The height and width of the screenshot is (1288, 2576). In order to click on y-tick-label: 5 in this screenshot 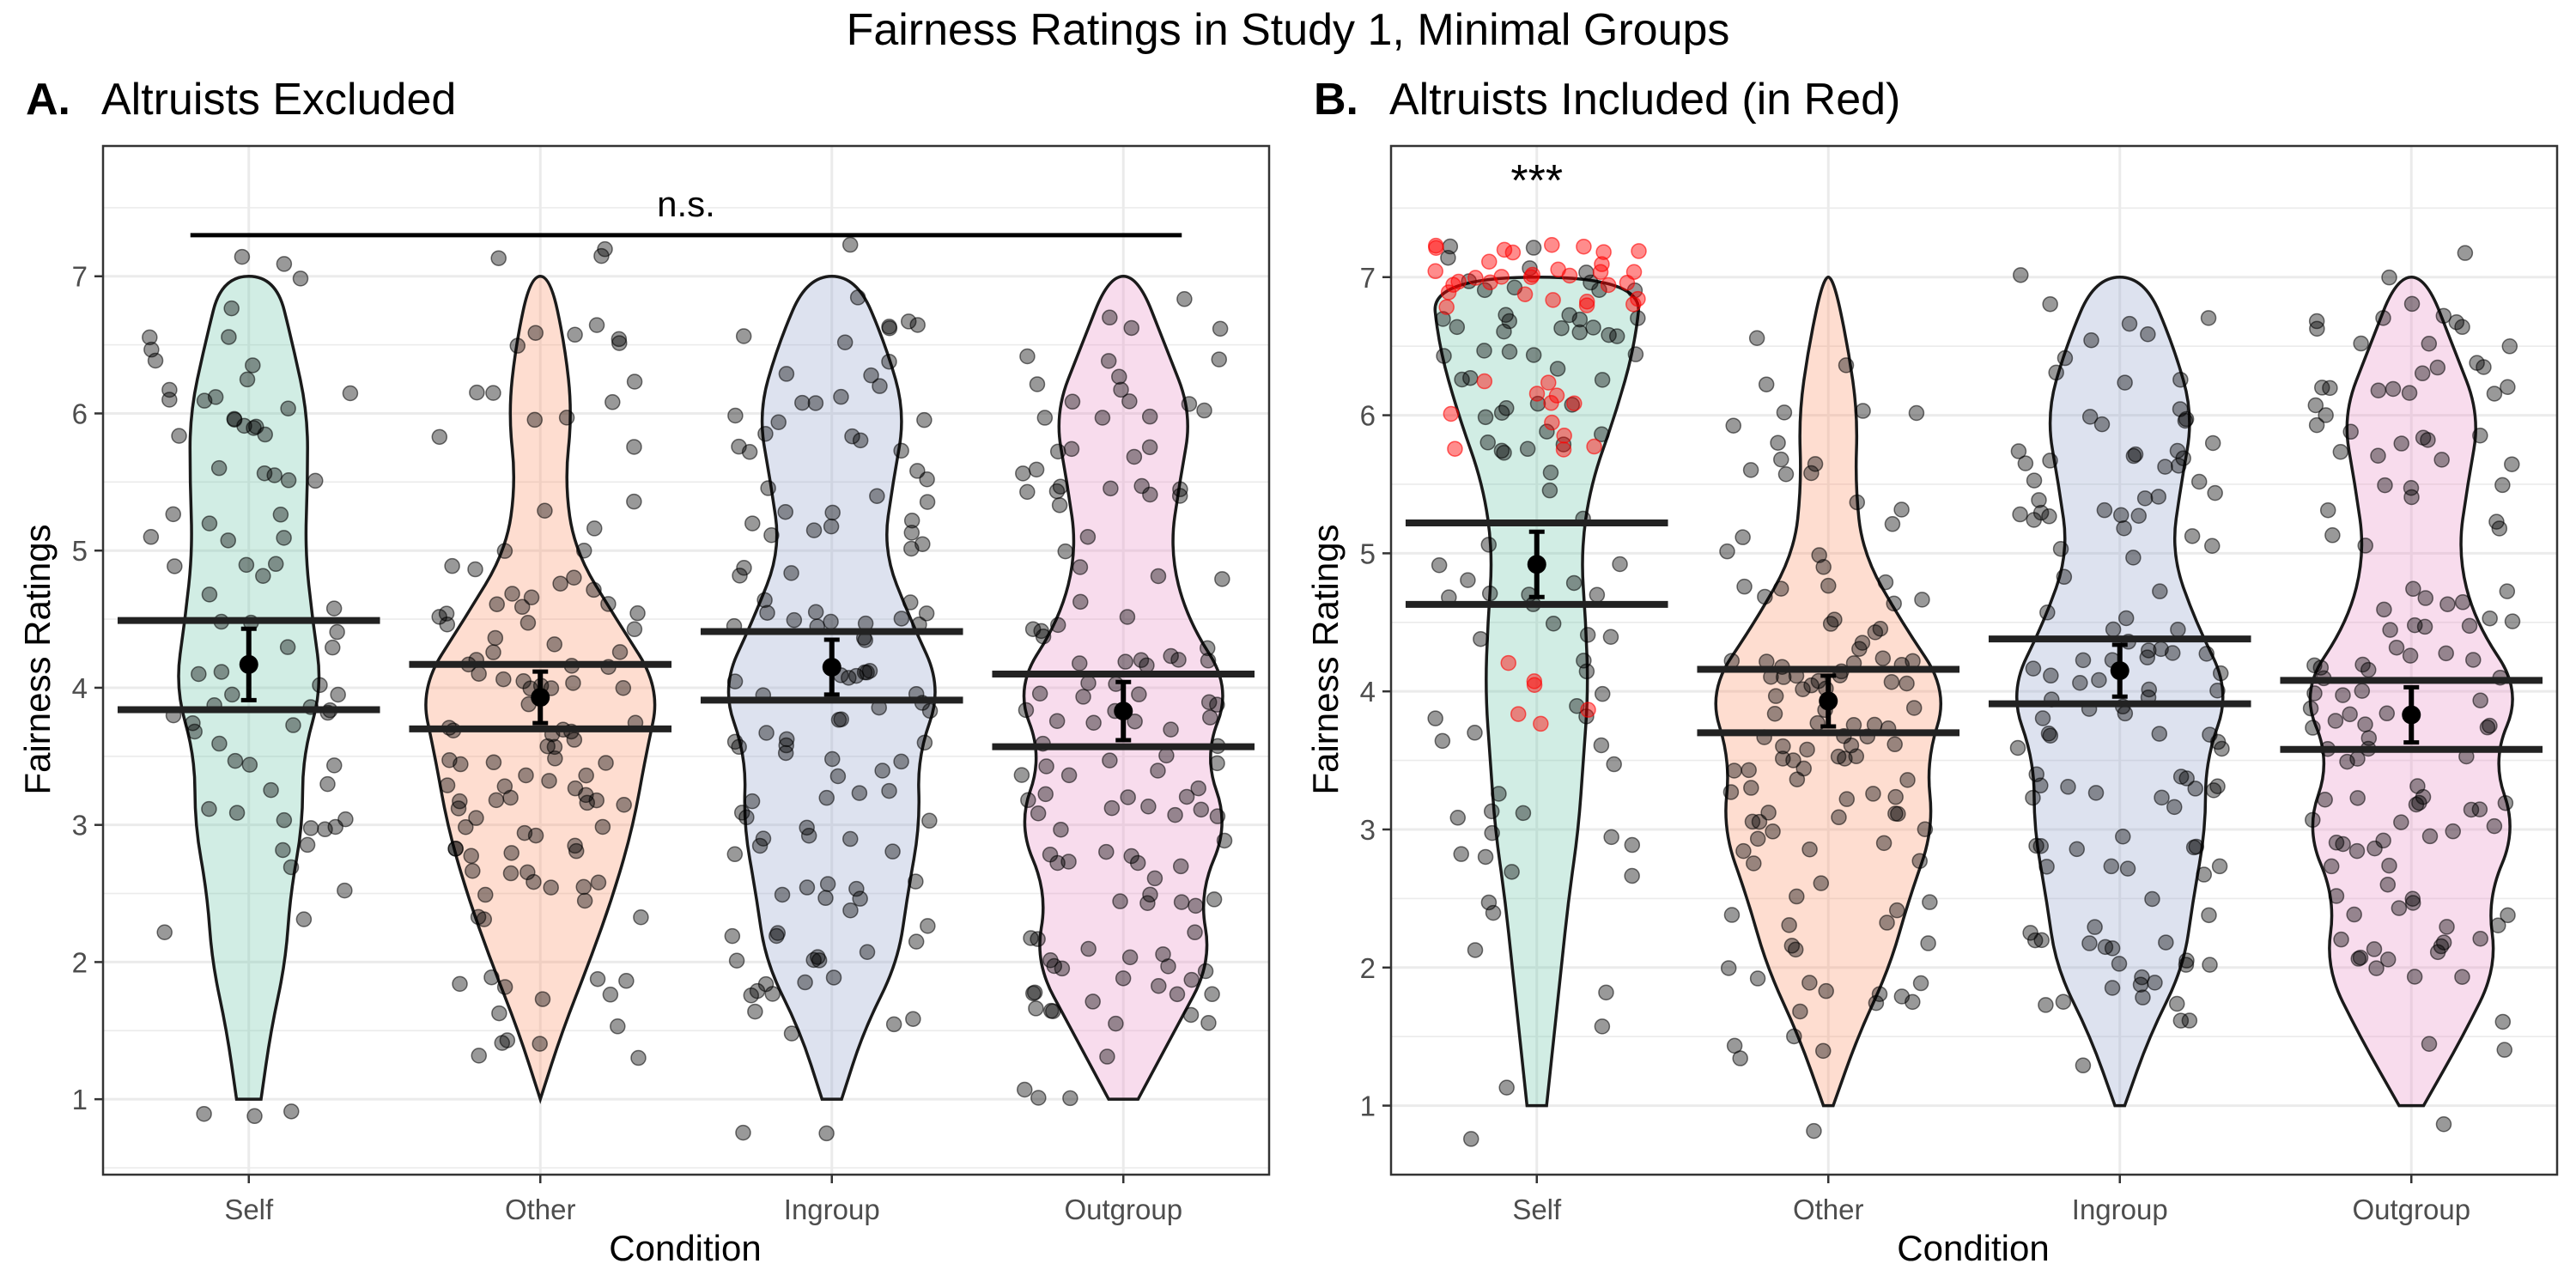, I will do `click(80, 551)`.